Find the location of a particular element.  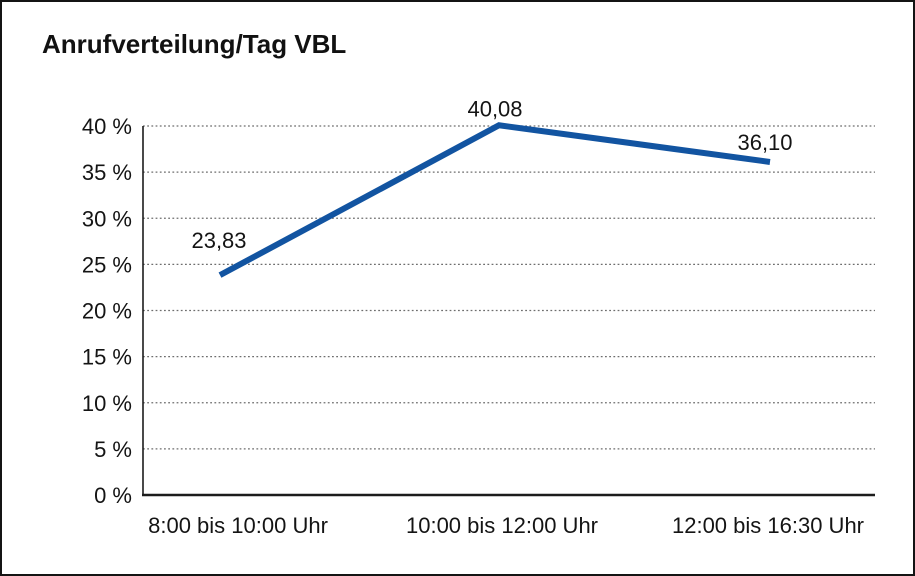

data-point-label: 36,10 is located at coordinates (764, 142).